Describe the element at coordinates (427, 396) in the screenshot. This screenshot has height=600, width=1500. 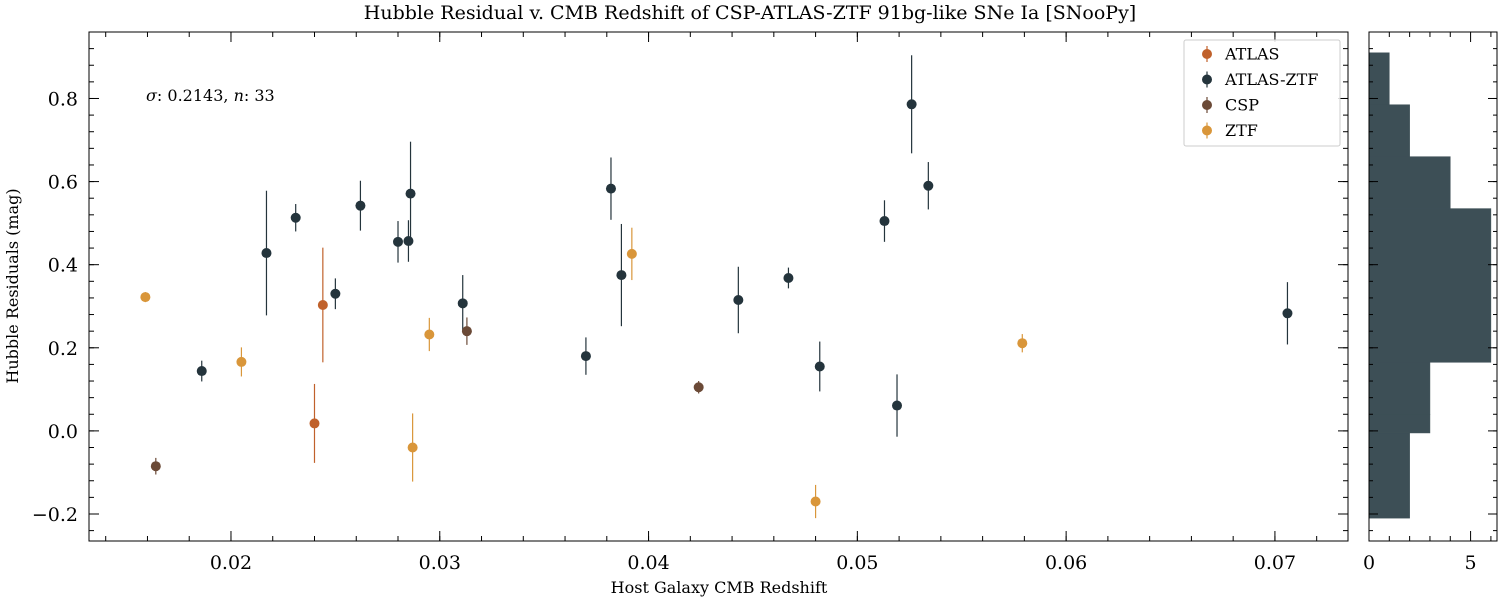
I see `series-csp` at that location.